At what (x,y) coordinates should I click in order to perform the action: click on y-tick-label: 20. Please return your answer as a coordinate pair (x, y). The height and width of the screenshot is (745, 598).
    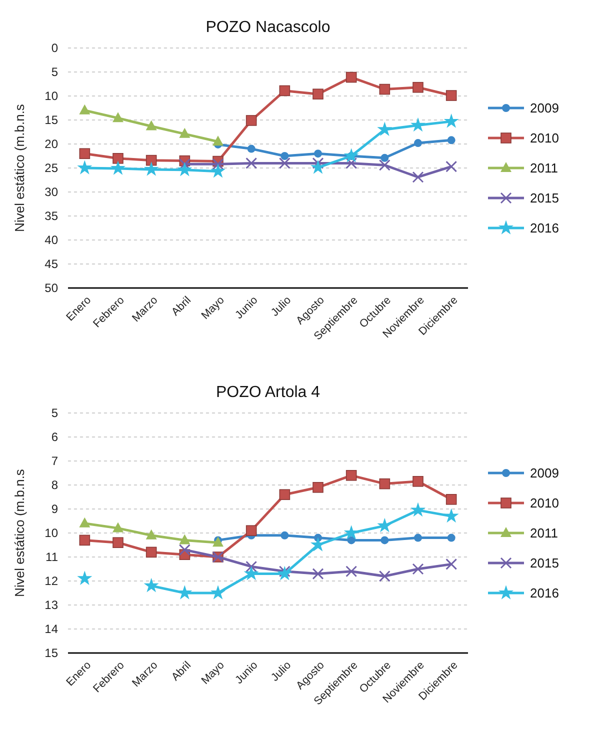
    Looking at the image, I should click on (51, 144).